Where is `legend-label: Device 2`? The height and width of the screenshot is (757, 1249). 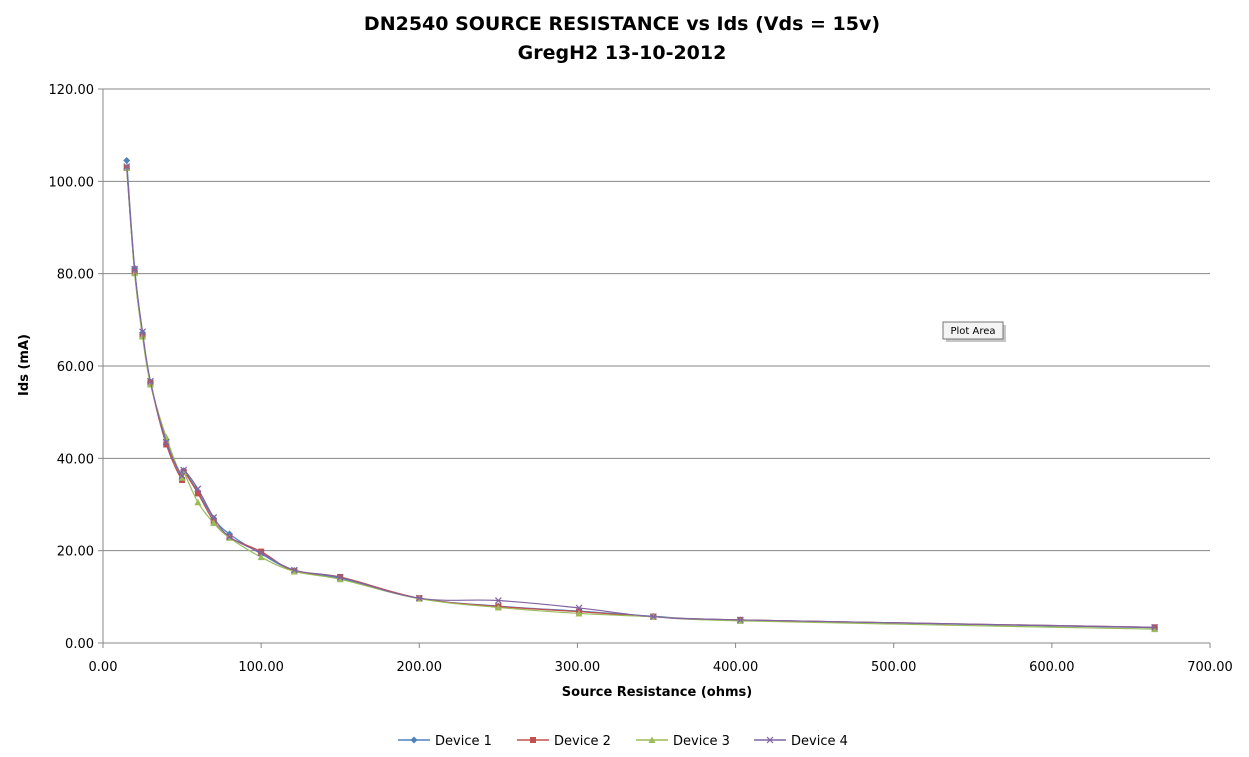 legend-label: Device 2 is located at coordinates (582, 741).